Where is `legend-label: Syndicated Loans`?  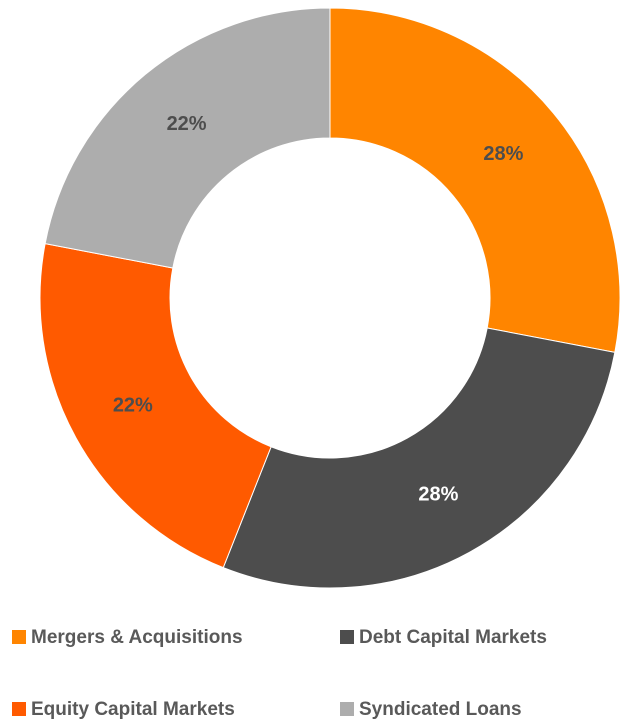 legend-label: Syndicated Loans is located at coordinates (440, 709).